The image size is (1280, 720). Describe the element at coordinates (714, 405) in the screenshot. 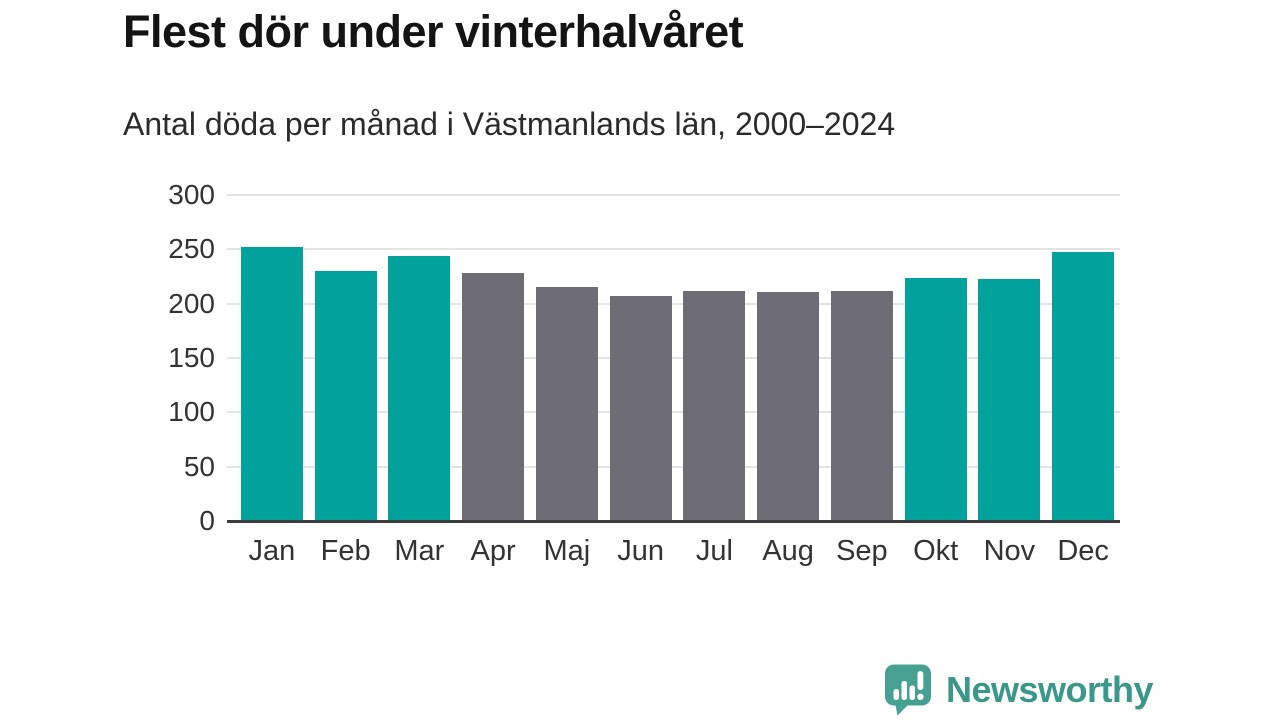

I see `bar-jul` at that location.